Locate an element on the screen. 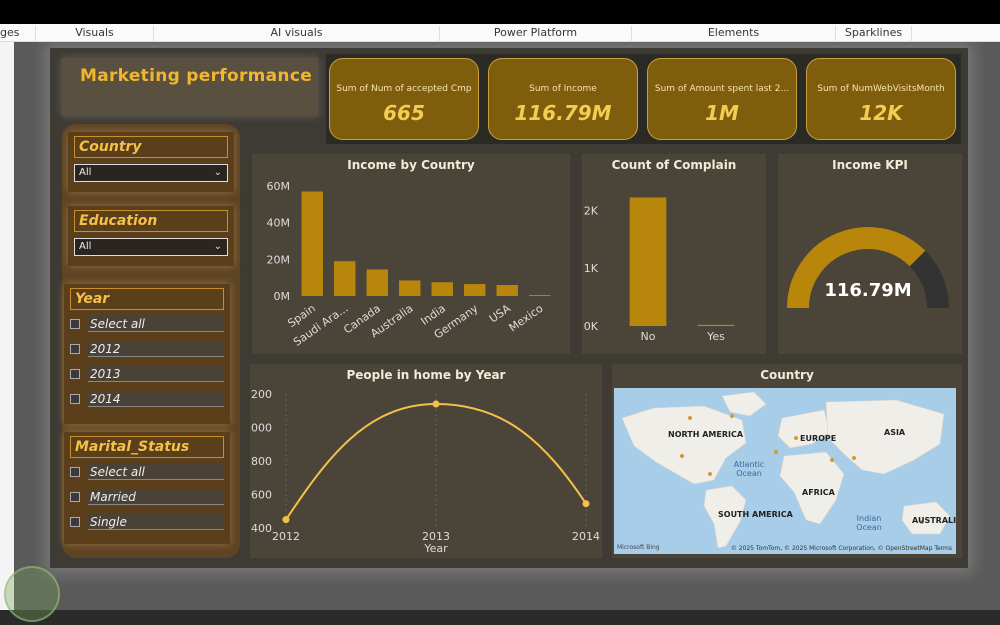 This screenshot has width=1000, height=625. dashboard-title: Marketing performance is located at coordinates (196, 76).